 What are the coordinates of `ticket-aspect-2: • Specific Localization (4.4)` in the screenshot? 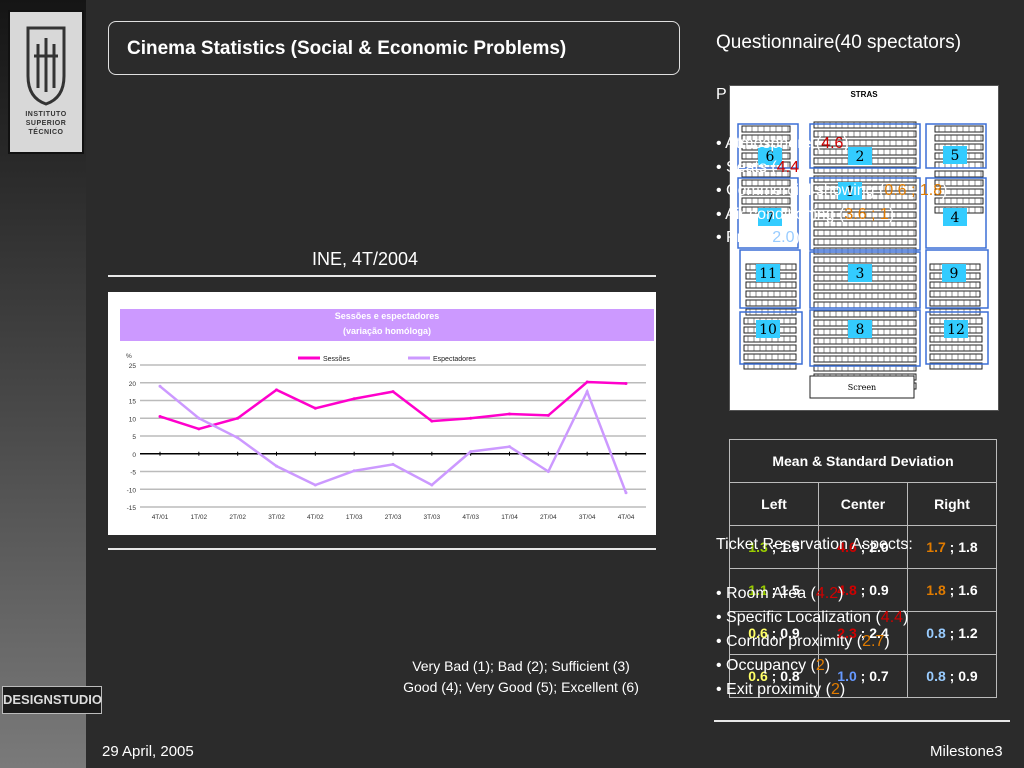 It's located at (812, 618).